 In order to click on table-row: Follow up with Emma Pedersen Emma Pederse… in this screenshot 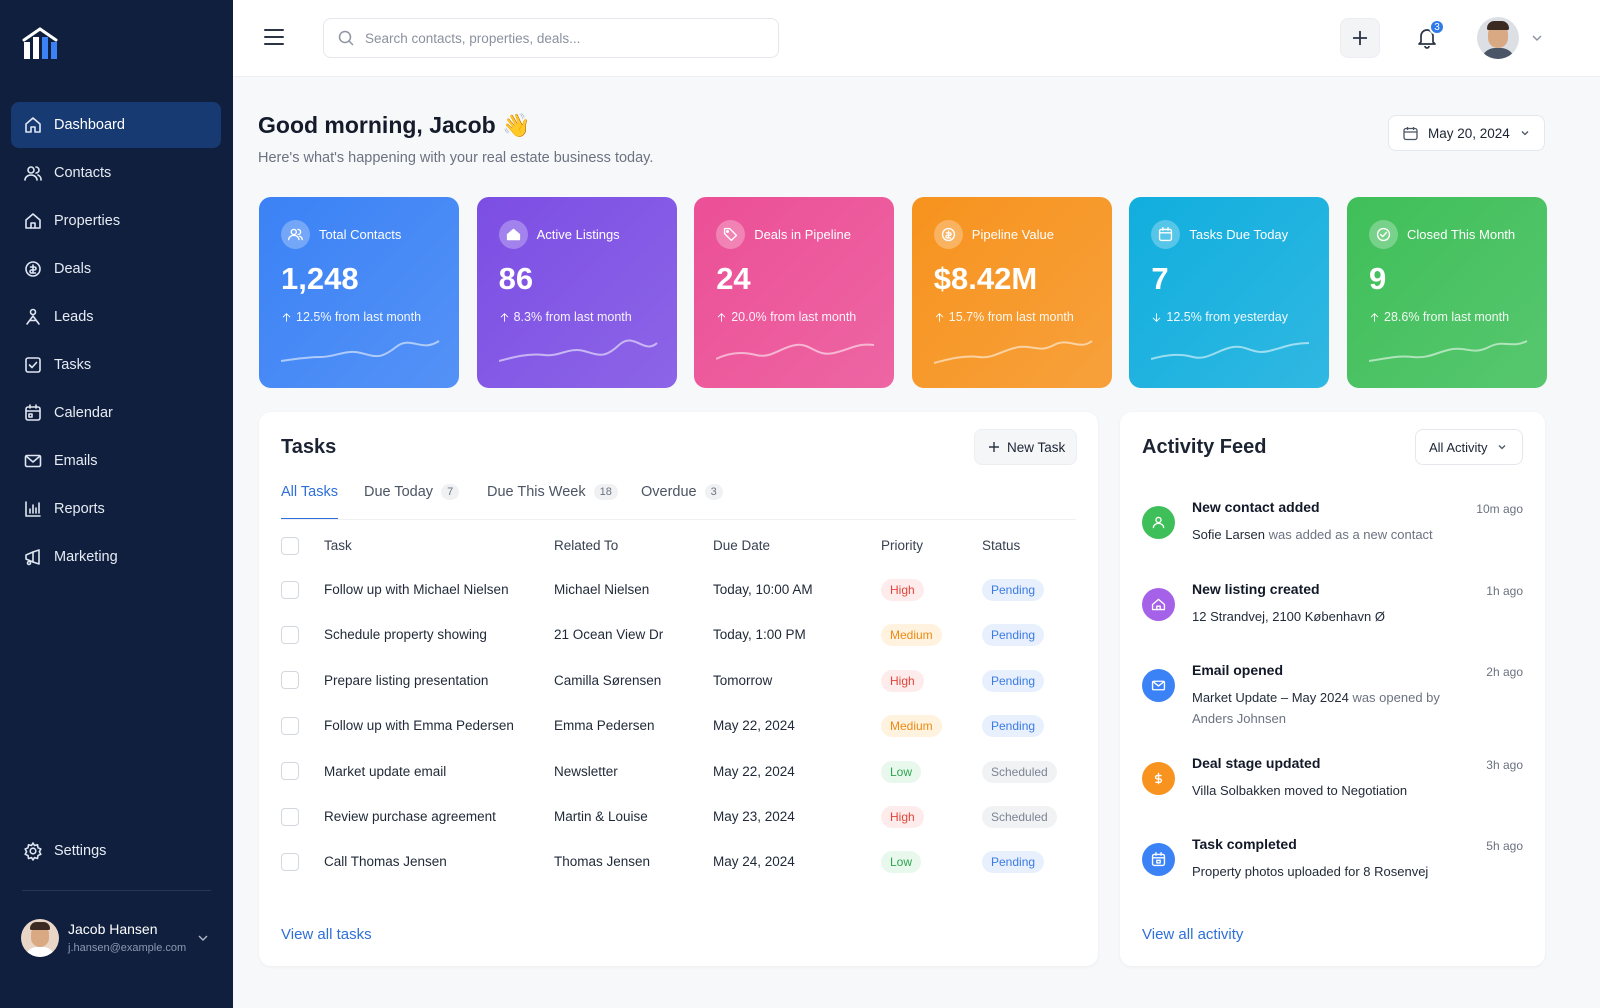, I will do `click(678, 725)`.